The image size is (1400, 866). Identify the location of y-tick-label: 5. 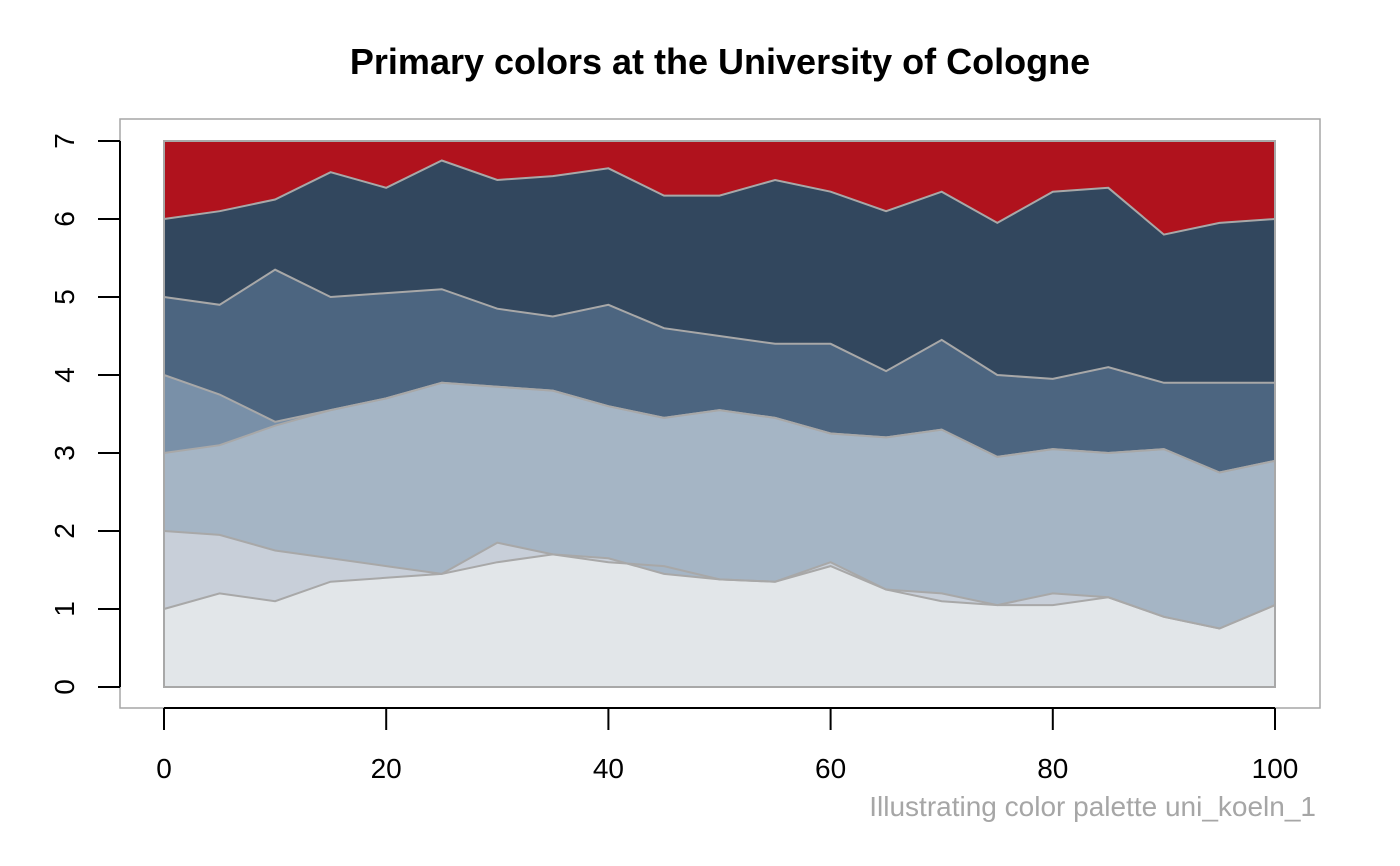
(64, 297).